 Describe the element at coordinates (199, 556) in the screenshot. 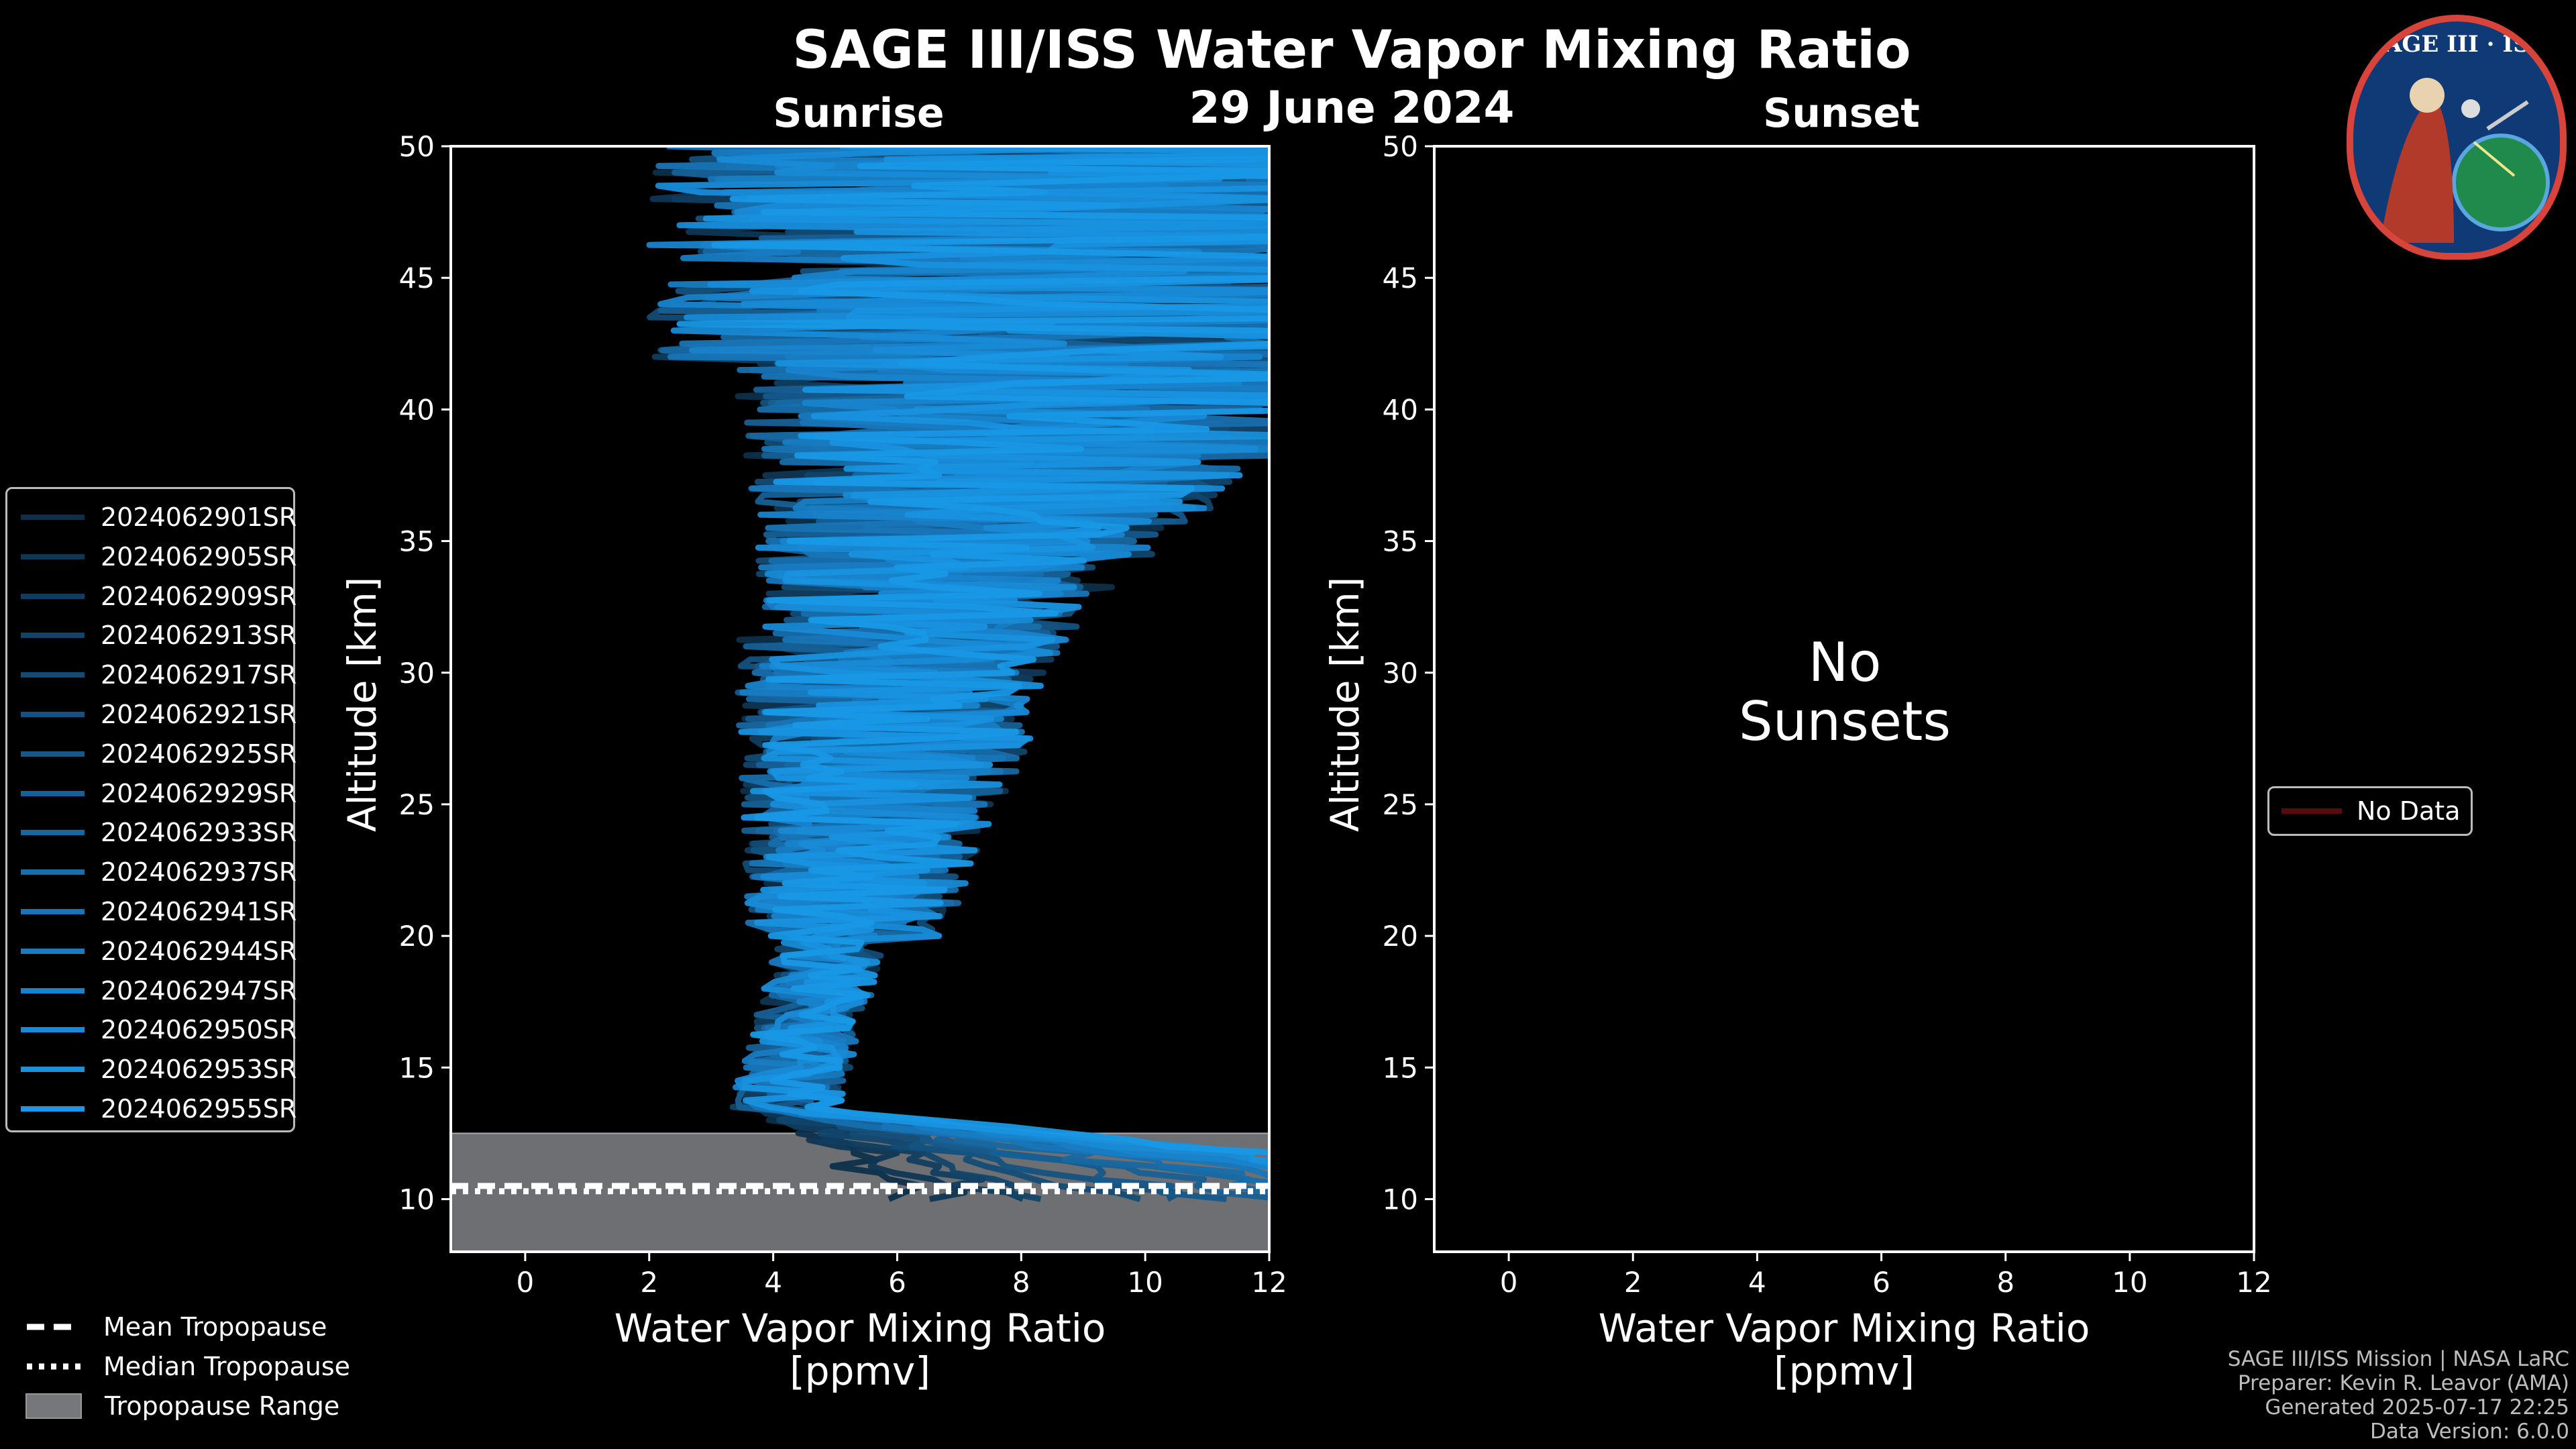

I see `legend-label: 2024062905SR` at that location.